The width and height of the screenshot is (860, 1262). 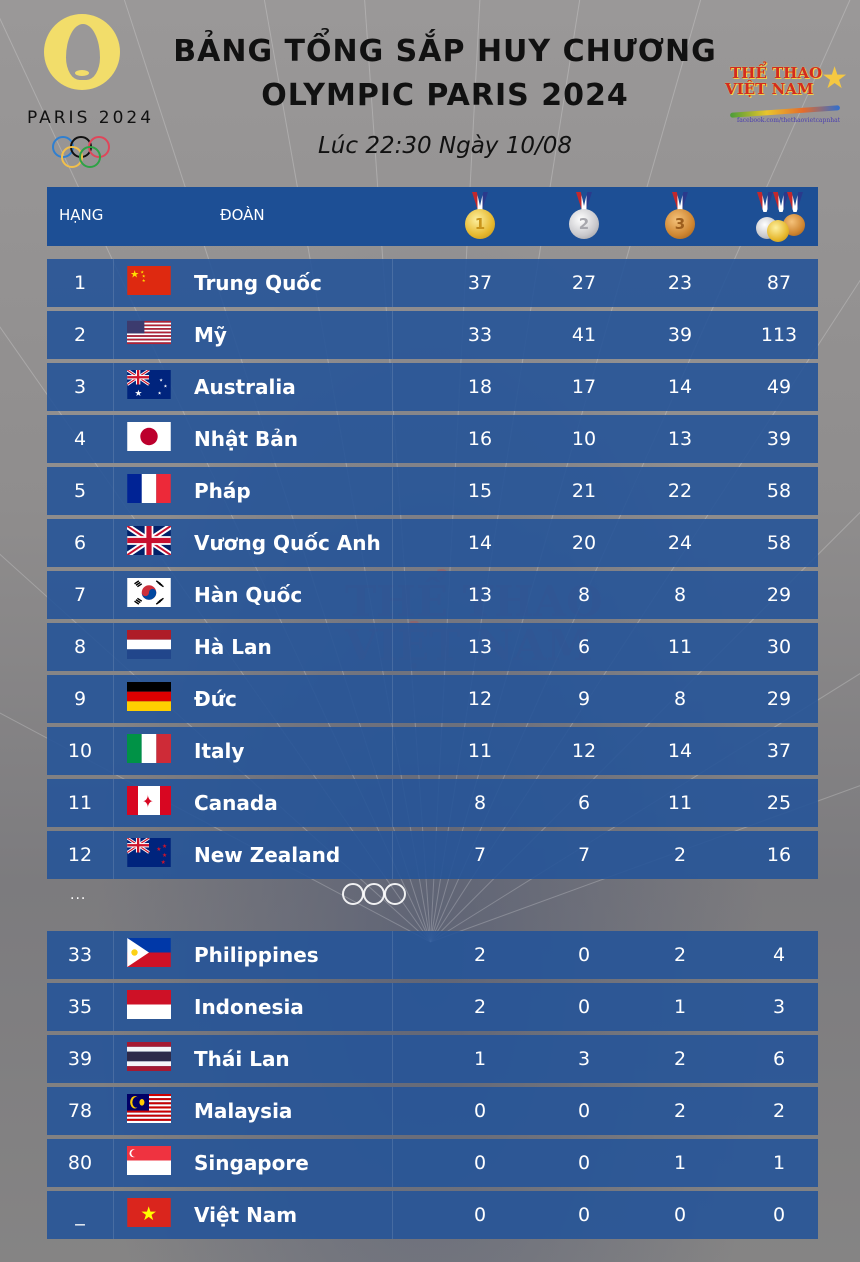 I want to click on team-name: Malaysia, so click(x=243, y=1111).